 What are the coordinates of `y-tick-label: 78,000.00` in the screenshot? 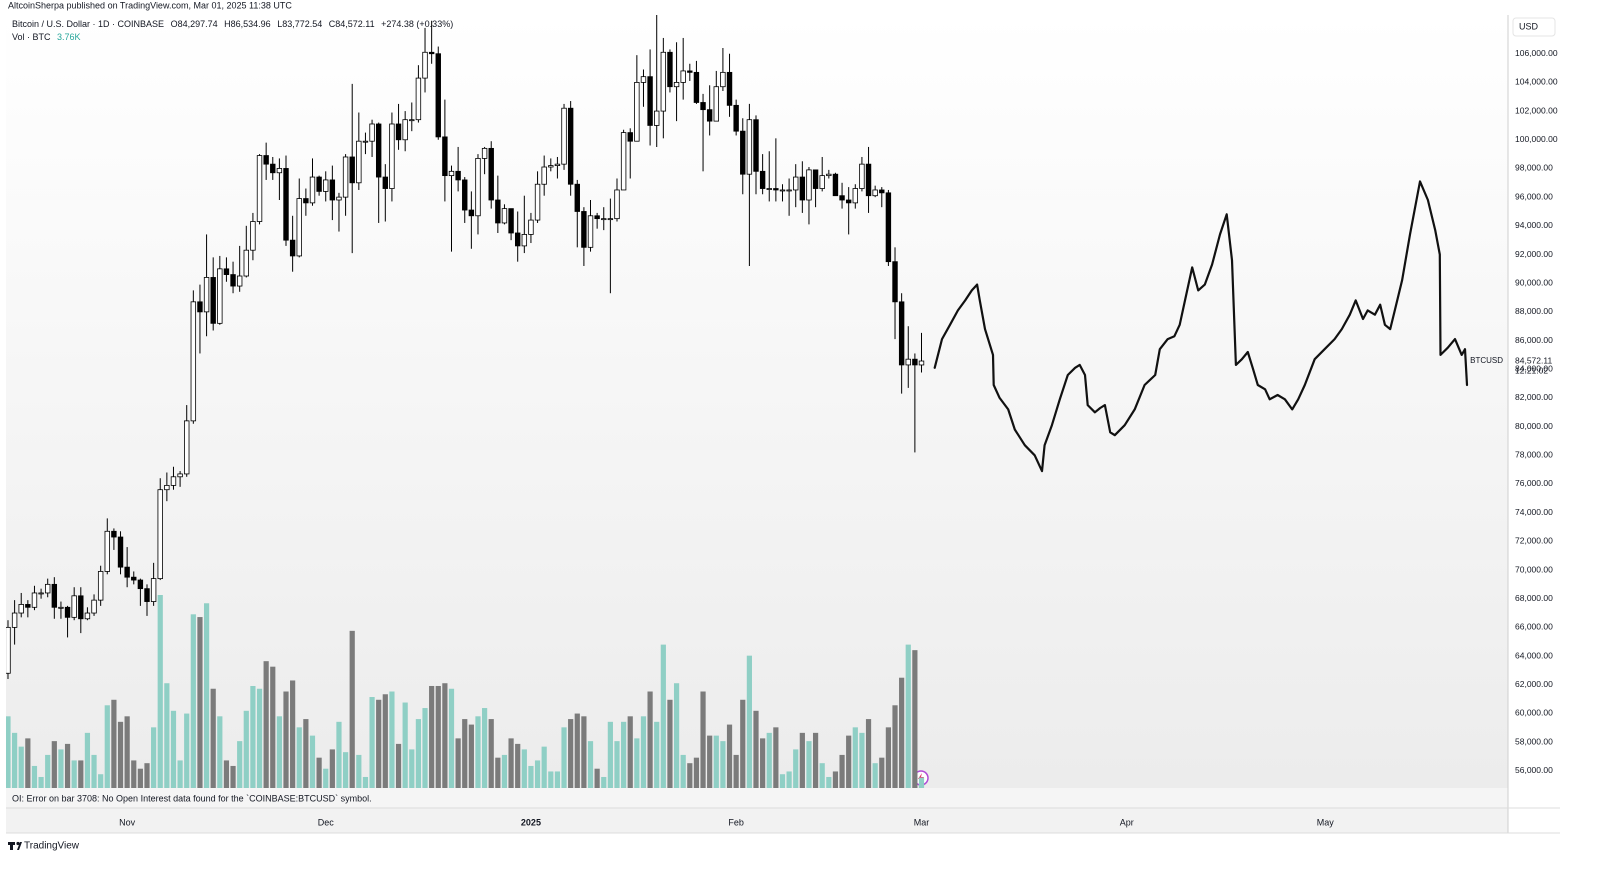 It's located at (1534, 455).